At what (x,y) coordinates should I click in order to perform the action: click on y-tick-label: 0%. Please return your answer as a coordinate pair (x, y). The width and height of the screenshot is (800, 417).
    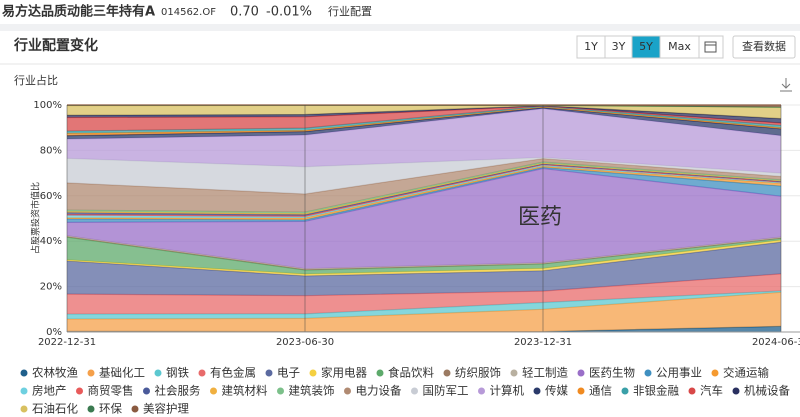
    Looking at the image, I should click on (54, 332).